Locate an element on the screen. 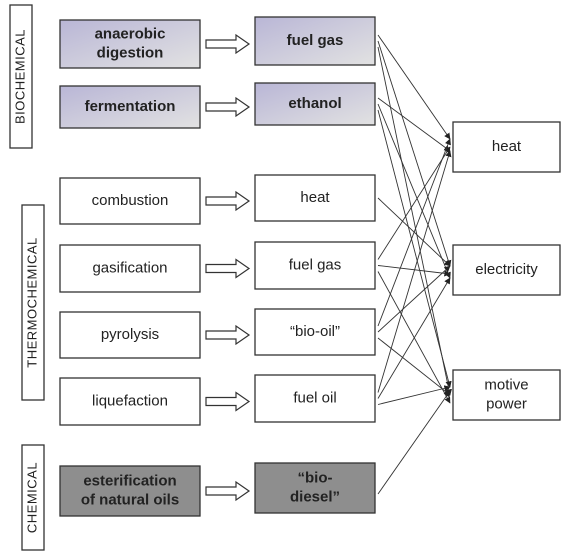  group-label: CHEMICAL is located at coordinates (31, 497).